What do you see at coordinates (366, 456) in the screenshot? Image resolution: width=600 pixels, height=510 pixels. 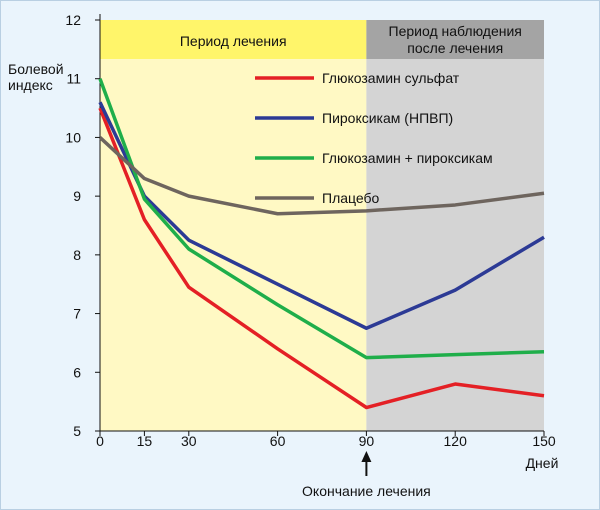 I see `annotation-arrow-head` at bounding box center [366, 456].